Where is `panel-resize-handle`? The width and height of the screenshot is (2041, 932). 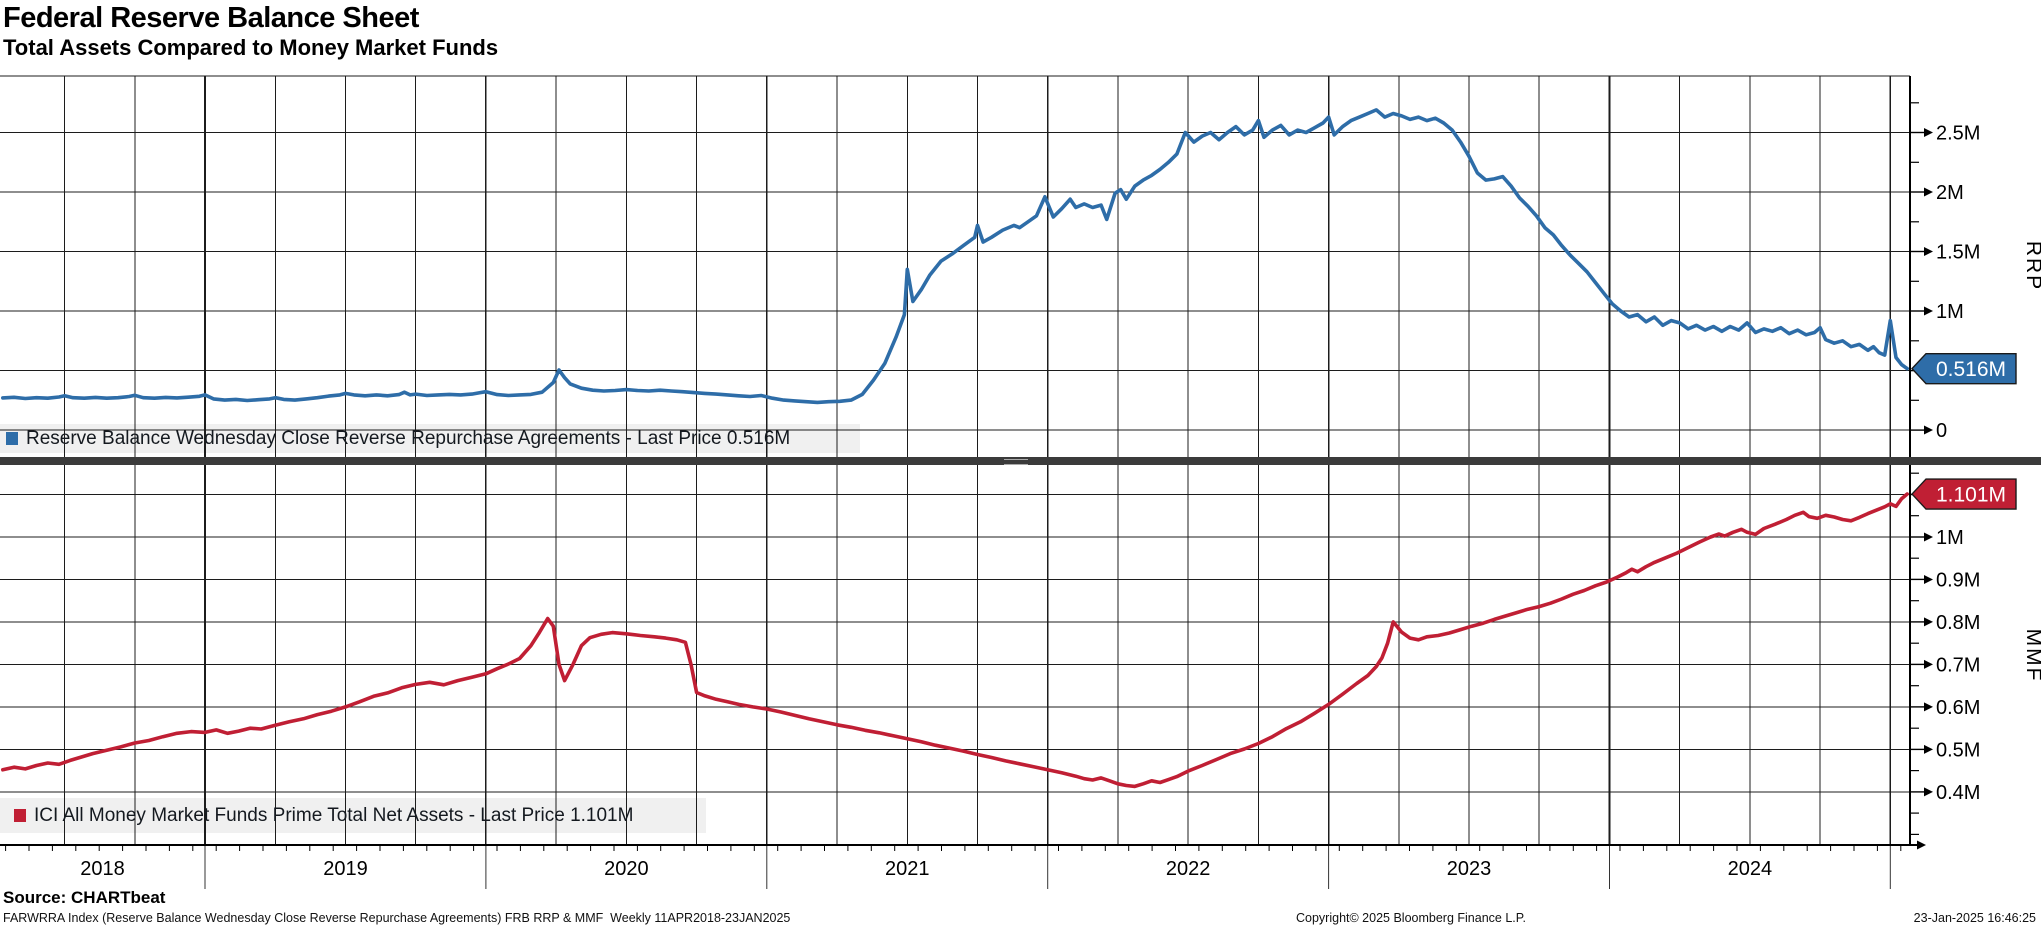
panel-resize-handle is located at coordinates (1016, 462).